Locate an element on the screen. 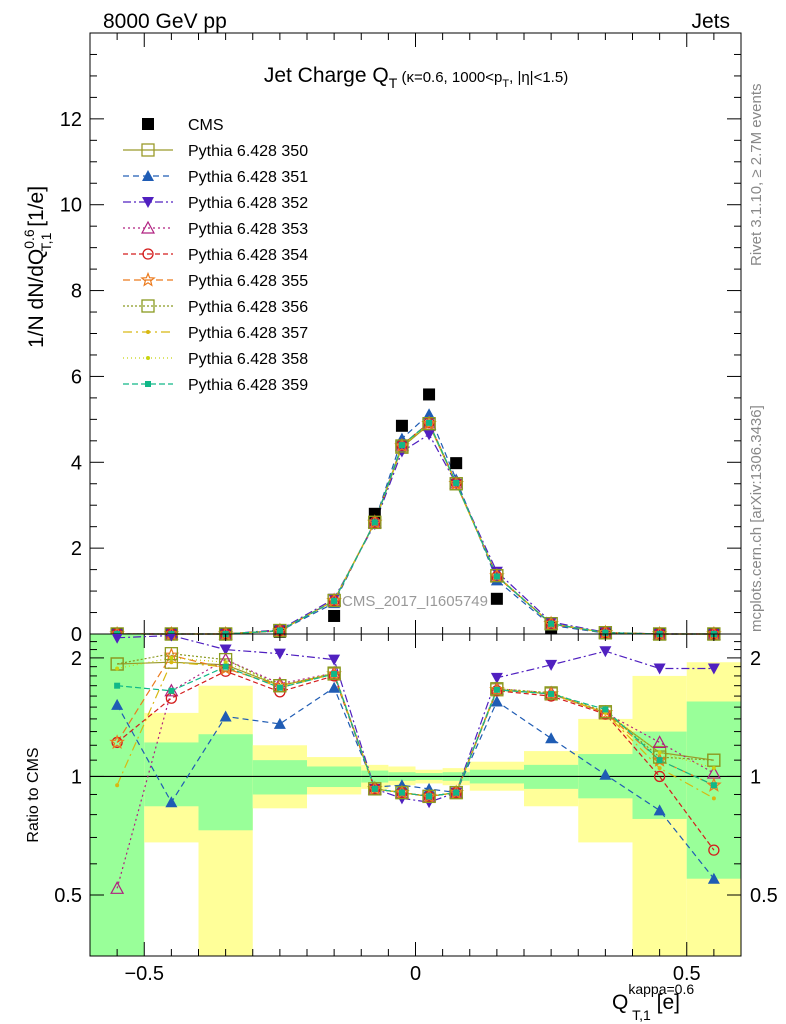 This screenshot has height=1024, width=786. y-tick-label: 10 is located at coordinates (71, 206).